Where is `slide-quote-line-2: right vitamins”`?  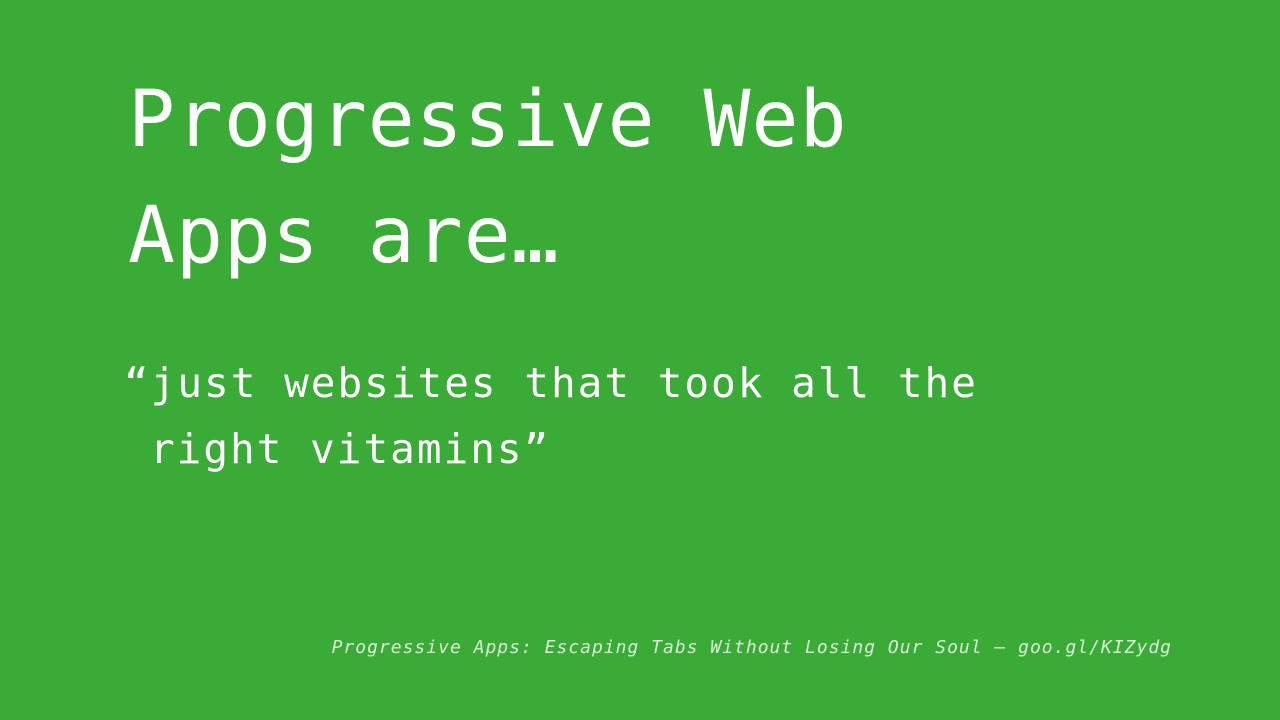
slide-quote-line-2: right vitamins” is located at coordinates (350, 449).